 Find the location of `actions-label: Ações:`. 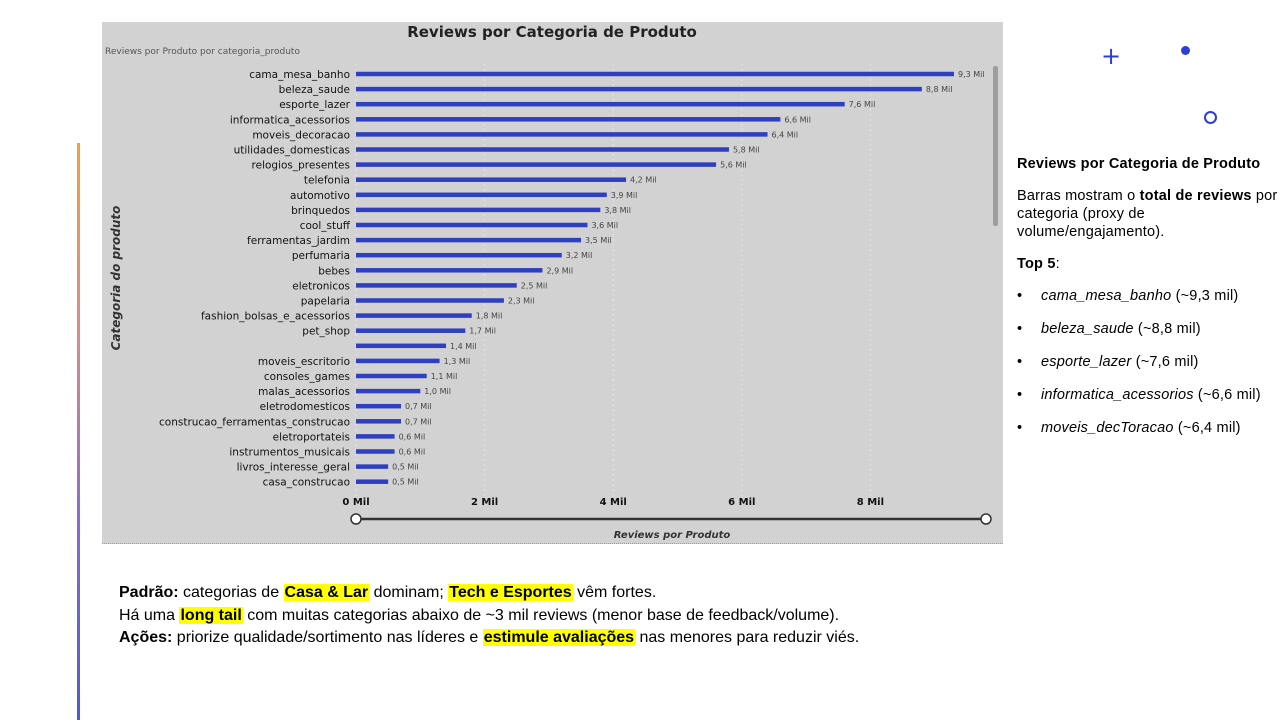

actions-label: Ações: is located at coordinates (146, 637).